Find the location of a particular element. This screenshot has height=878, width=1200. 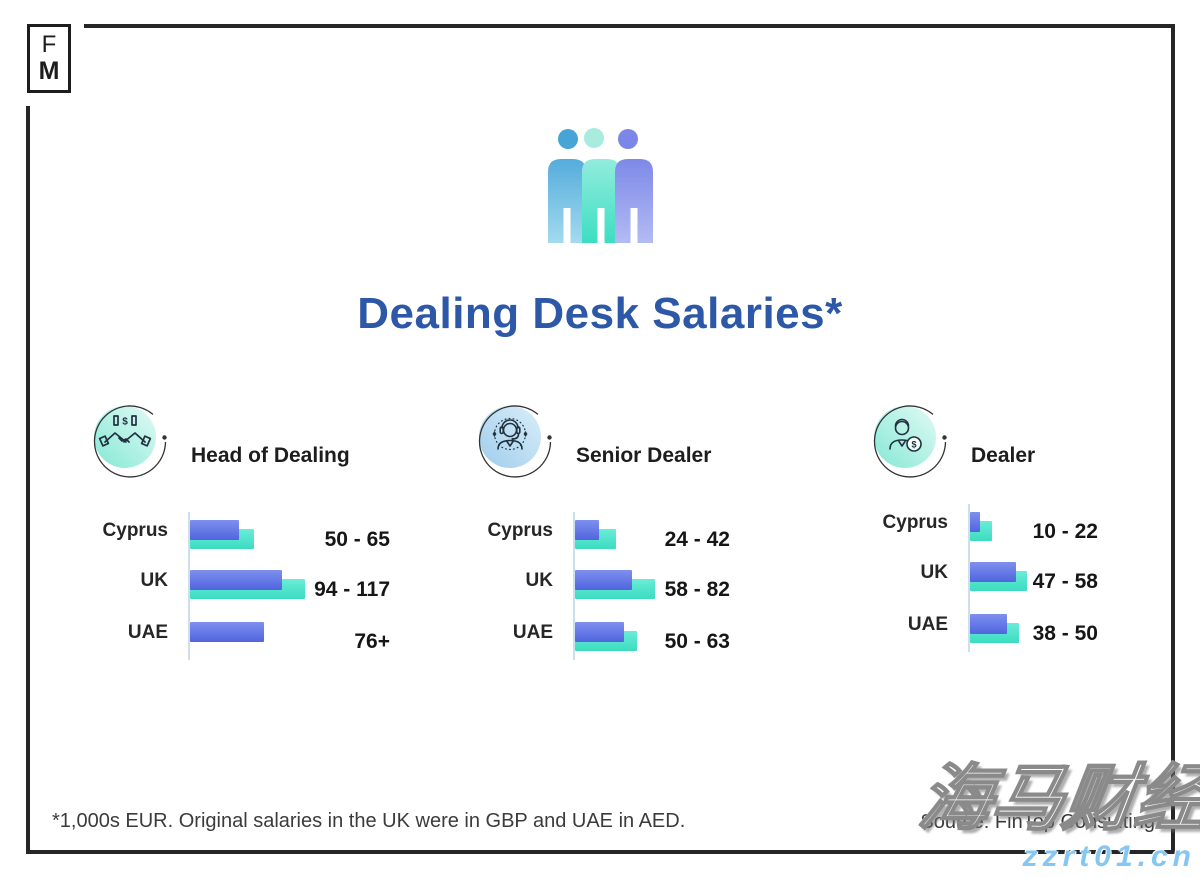

bar-plot: Cyprus 24 - 42 UK 58 - 82 UAE 50 - 63 is located at coordinates (571, 592).